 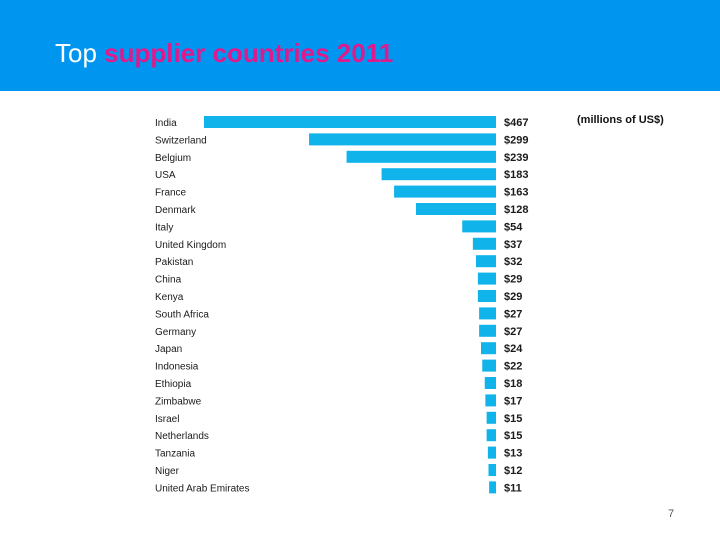 I want to click on slide-title: Top supplier countries 2011, so click(x=224, y=53).